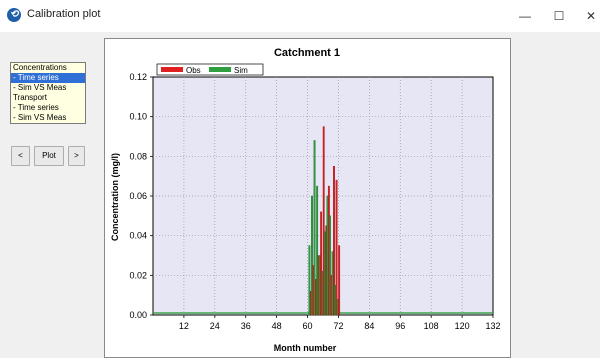 The width and height of the screenshot is (600, 358). Describe the element at coordinates (193, 70) in the screenshot. I see `legend-obs-label: Obs` at that location.